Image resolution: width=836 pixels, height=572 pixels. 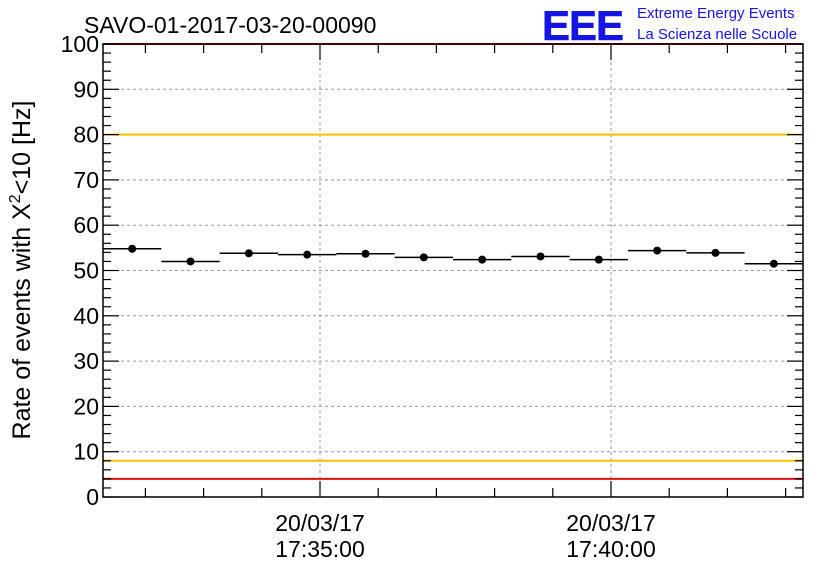 I want to click on y-tick-label: 80, so click(x=86, y=135).